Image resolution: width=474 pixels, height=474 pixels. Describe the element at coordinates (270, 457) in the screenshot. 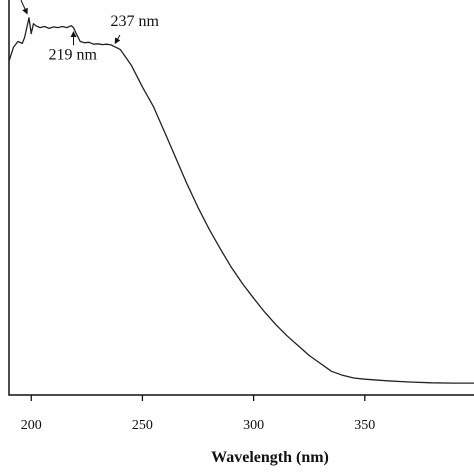

I see `x-axis-title: Wavelength (nm)` at that location.